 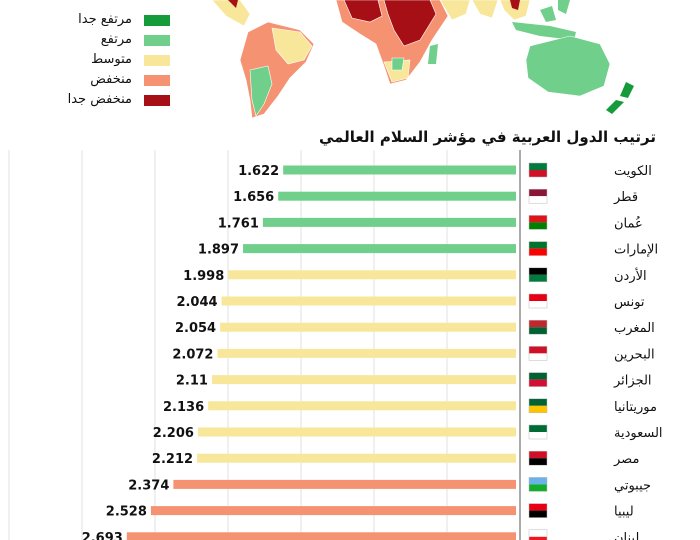 I want to click on value-label: 2.054, so click(x=195, y=328).